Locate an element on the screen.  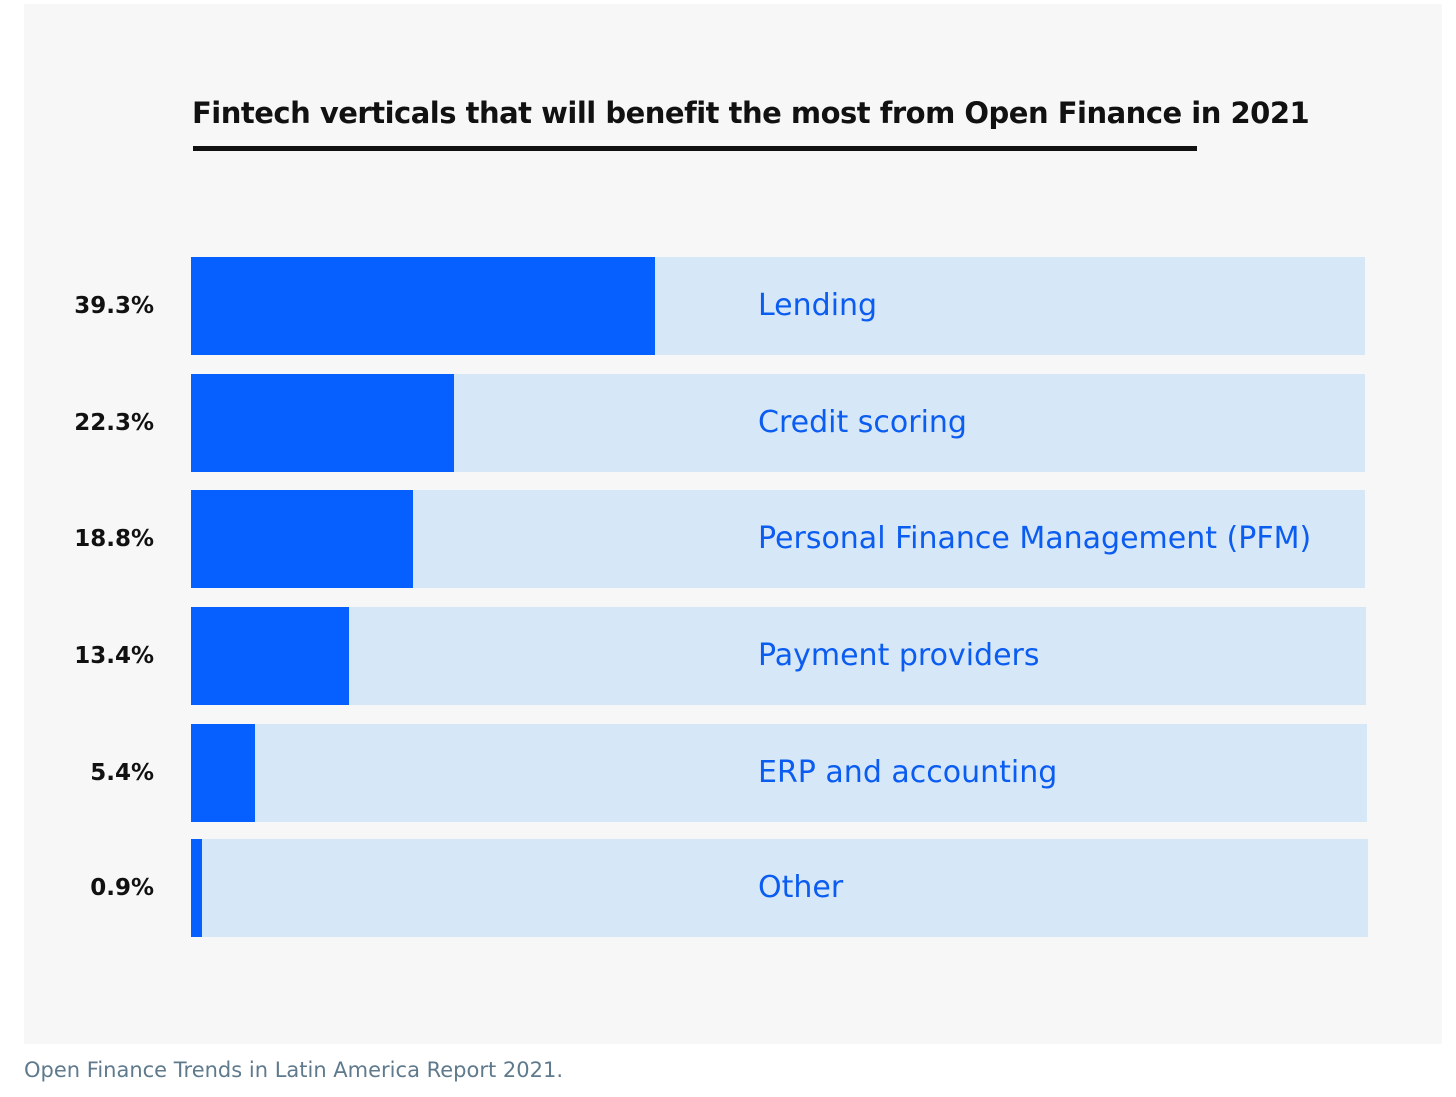
value-label: 13.4% is located at coordinates (114, 656).